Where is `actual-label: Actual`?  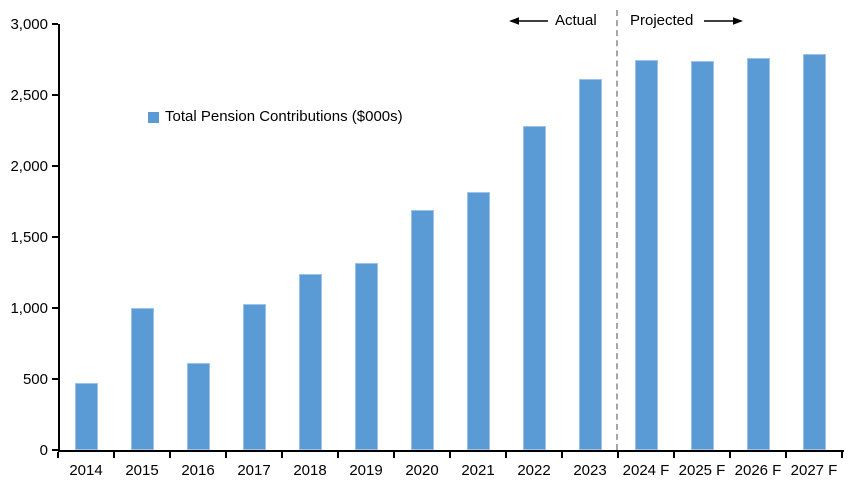
actual-label: Actual is located at coordinates (576, 20).